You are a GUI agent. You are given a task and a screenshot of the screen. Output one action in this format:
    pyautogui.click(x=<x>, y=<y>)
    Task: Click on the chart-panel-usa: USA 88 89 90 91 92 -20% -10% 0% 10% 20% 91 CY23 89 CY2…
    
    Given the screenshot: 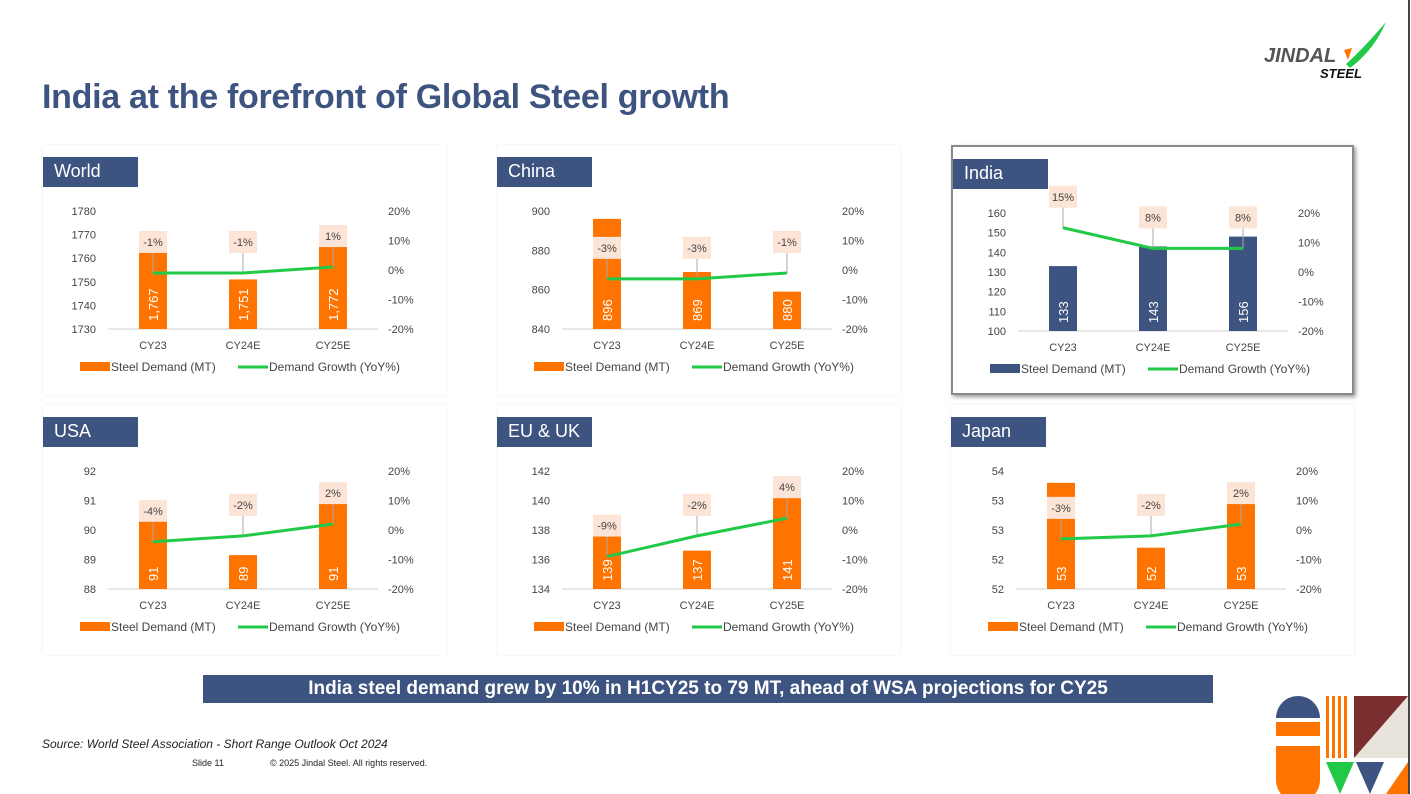 What is the action you would take?
    pyautogui.click(x=244, y=530)
    